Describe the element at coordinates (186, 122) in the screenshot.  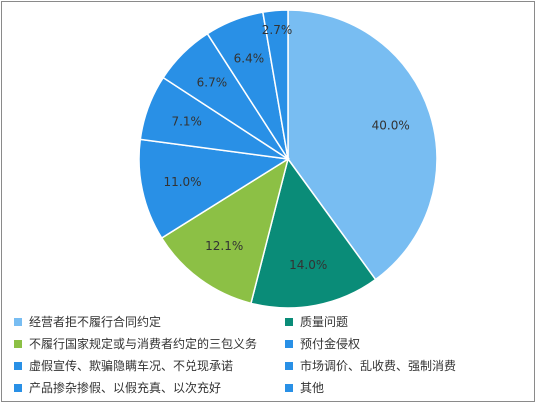
I see `slice-label-4: 7.1%` at that location.